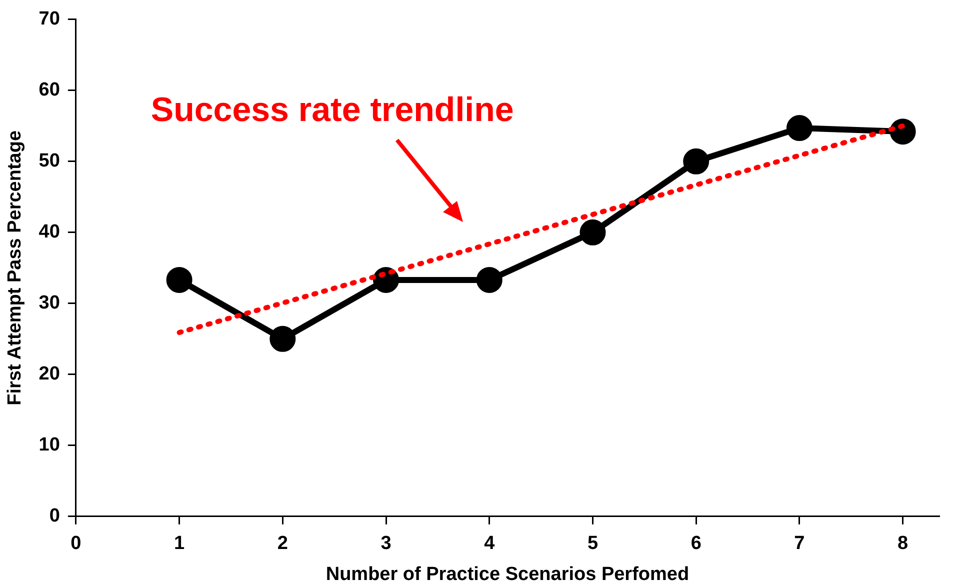 This screenshot has width=955, height=586. Describe the element at coordinates (282, 543) in the screenshot. I see `x-tick-label: 2` at that location.